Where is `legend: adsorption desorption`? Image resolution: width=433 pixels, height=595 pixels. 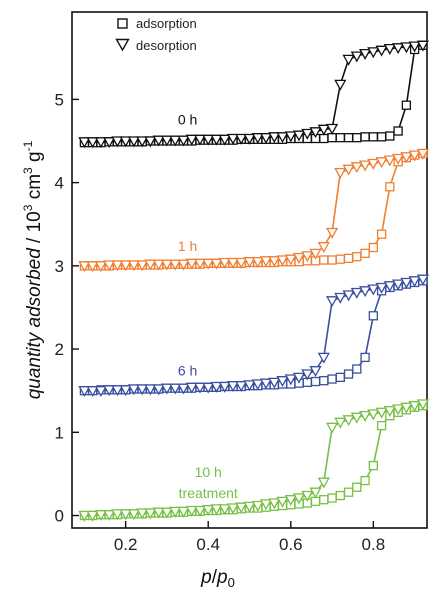 legend: adsorption desorption is located at coordinates (156, 34).